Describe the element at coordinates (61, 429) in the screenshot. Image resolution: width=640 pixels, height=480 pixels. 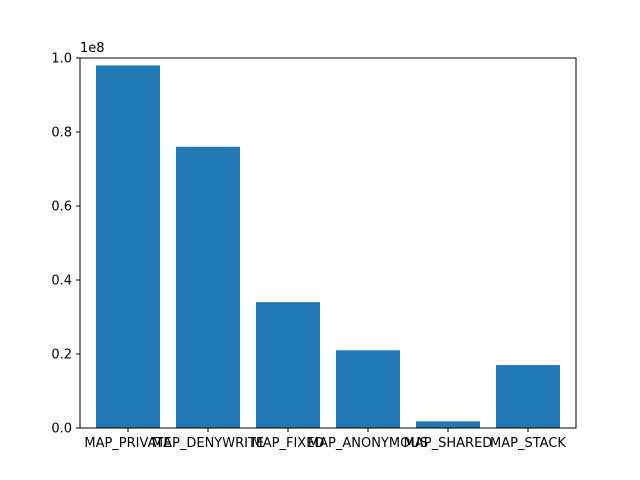
I see `y-tick-label: 0.0` at that location.